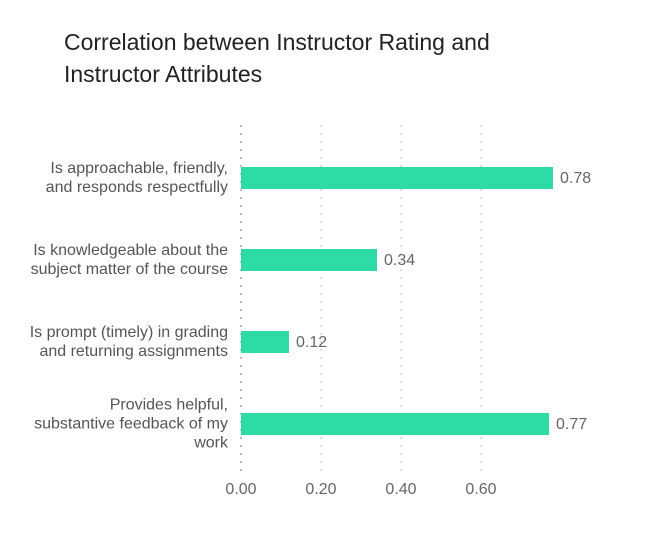 This screenshot has width=650, height=542. What do you see at coordinates (320, 489) in the screenshot?
I see `x-tick-label: 0.20` at bounding box center [320, 489].